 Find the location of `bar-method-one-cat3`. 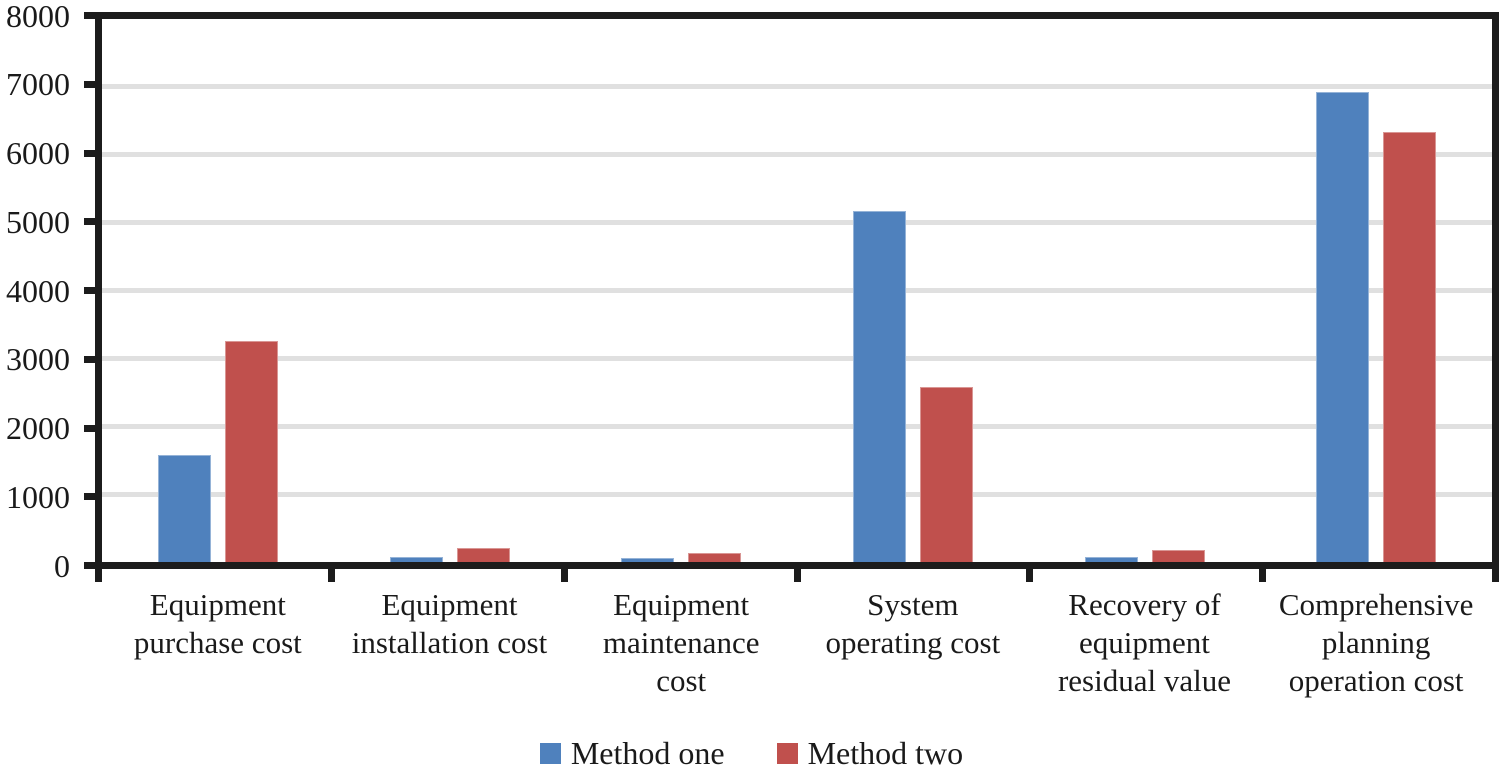

bar-method-one-cat3 is located at coordinates (648, 559).